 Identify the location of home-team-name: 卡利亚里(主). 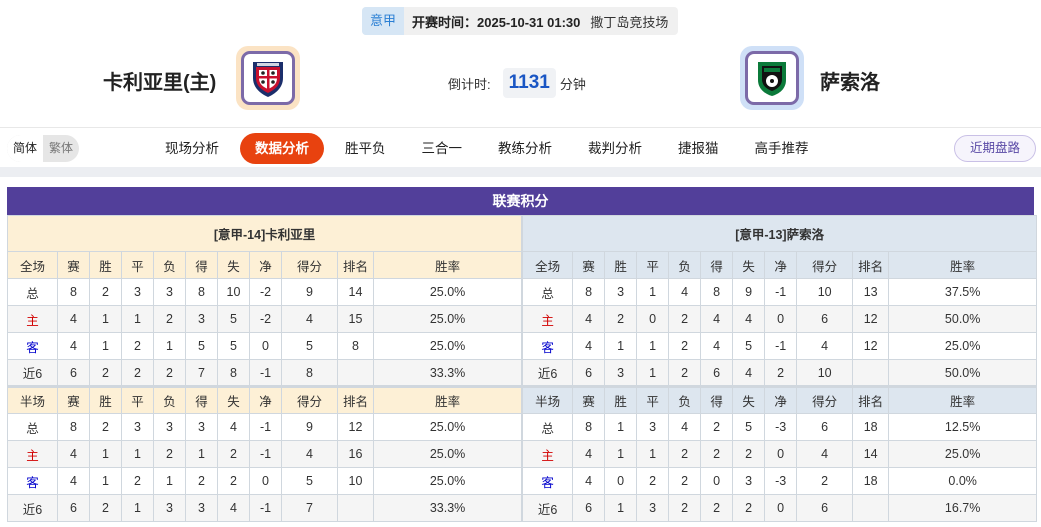
(160, 83).